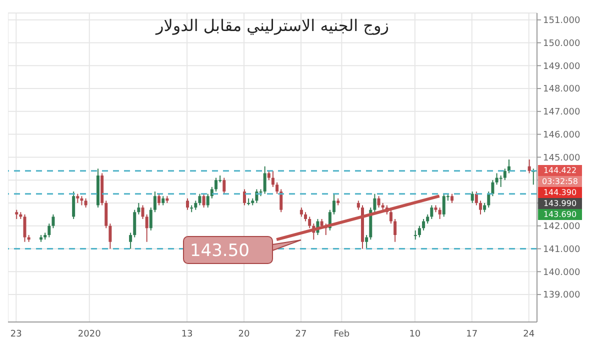  Describe the element at coordinates (472, 334) in the screenshot. I see `x-tick-label: 17` at that location.